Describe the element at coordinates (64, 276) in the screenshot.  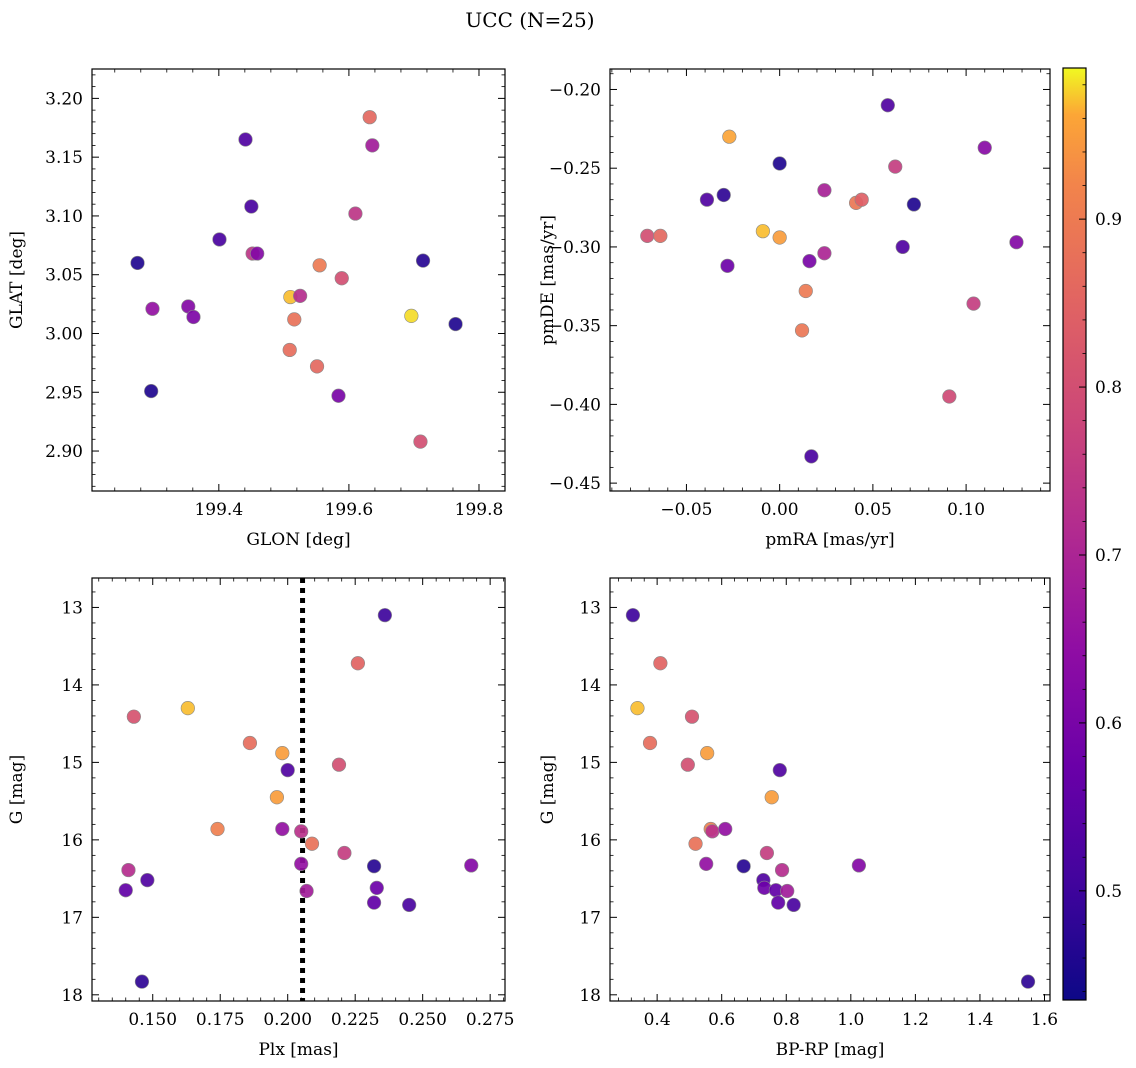
I see `y-tick-label: 3.05` at that location.